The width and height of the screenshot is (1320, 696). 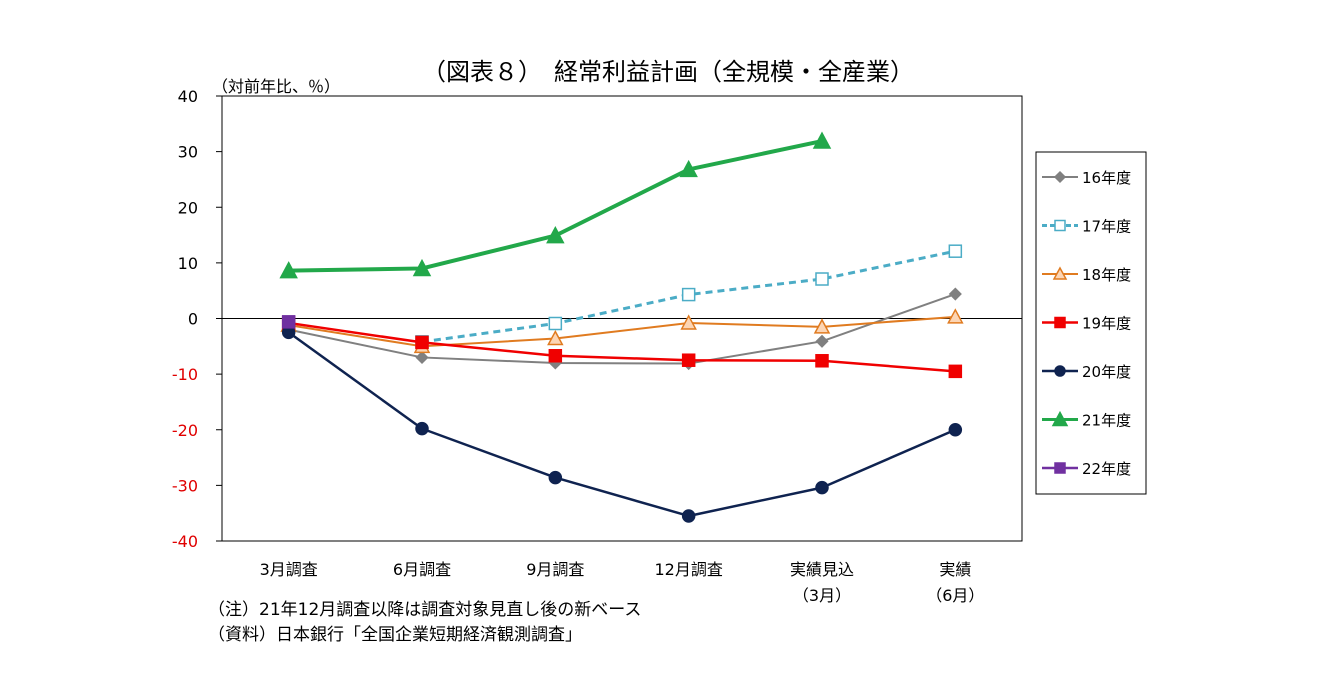 I want to click on y-tick-label: 40, so click(x=188, y=96).